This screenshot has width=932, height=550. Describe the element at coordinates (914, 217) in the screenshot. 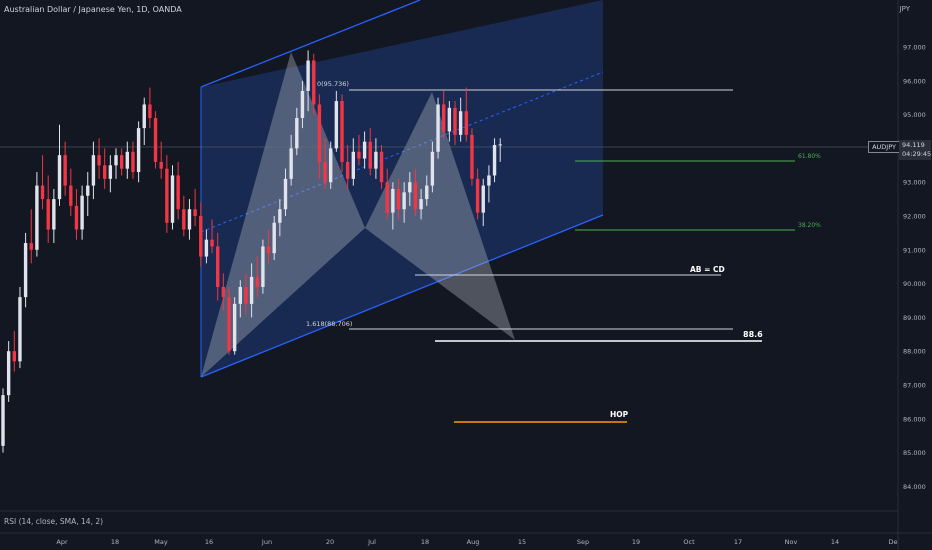

I see `price-tick-label: 92.000` at that location.